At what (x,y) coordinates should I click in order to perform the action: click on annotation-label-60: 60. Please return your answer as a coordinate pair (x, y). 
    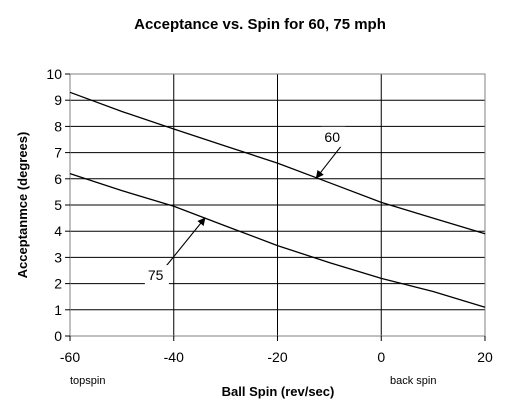
    Looking at the image, I should click on (332, 137).